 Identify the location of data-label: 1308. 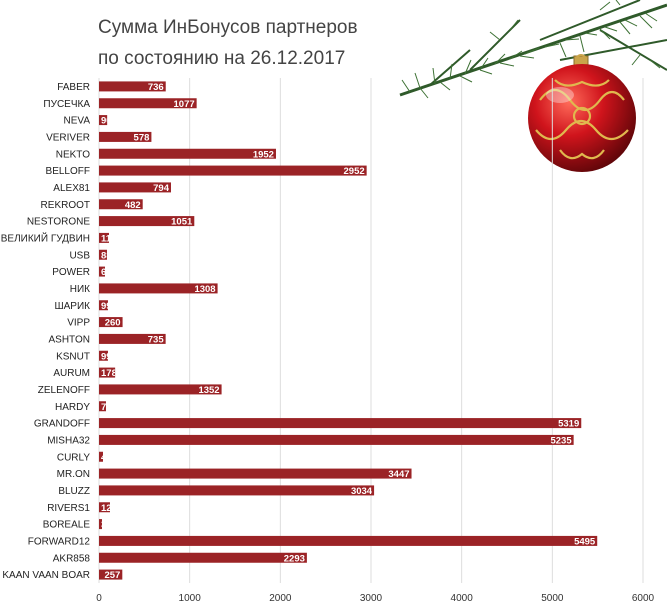
(204, 289).